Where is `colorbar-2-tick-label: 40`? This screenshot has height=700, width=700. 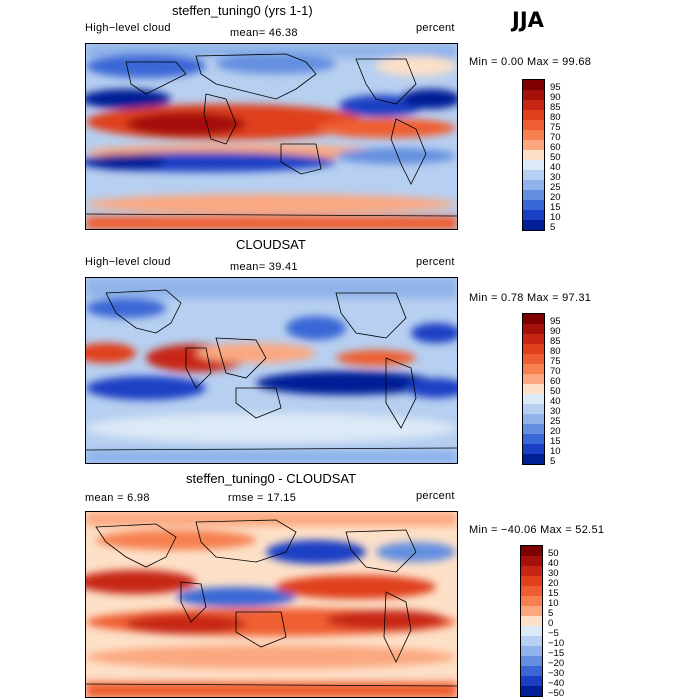 colorbar-2-tick-label: 40 is located at coordinates (555, 401).